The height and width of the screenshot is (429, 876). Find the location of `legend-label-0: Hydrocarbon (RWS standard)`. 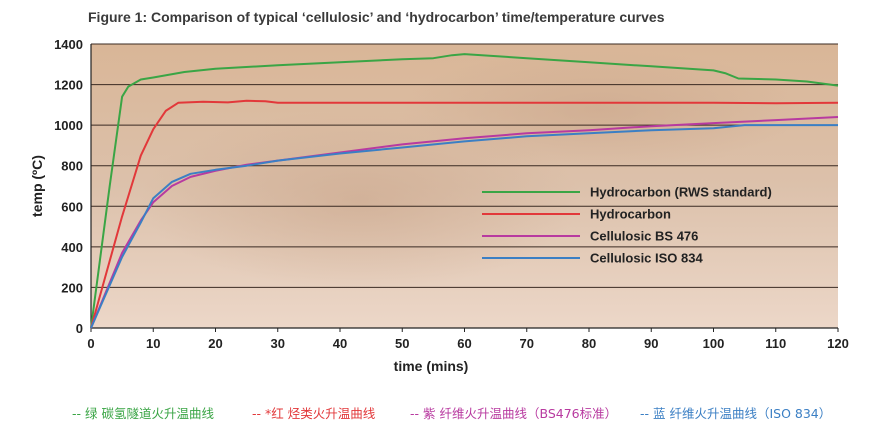

legend-label-0: Hydrocarbon (RWS standard) is located at coordinates (681, 192).